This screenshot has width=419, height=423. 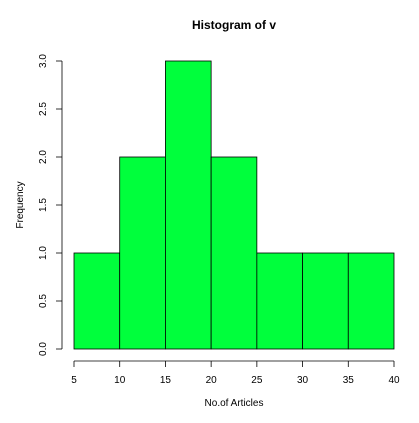 What do you see at coordinates (166, 380) in the screenshot?
I see `x-tick-label: 15` at bounding box center [166, 380].